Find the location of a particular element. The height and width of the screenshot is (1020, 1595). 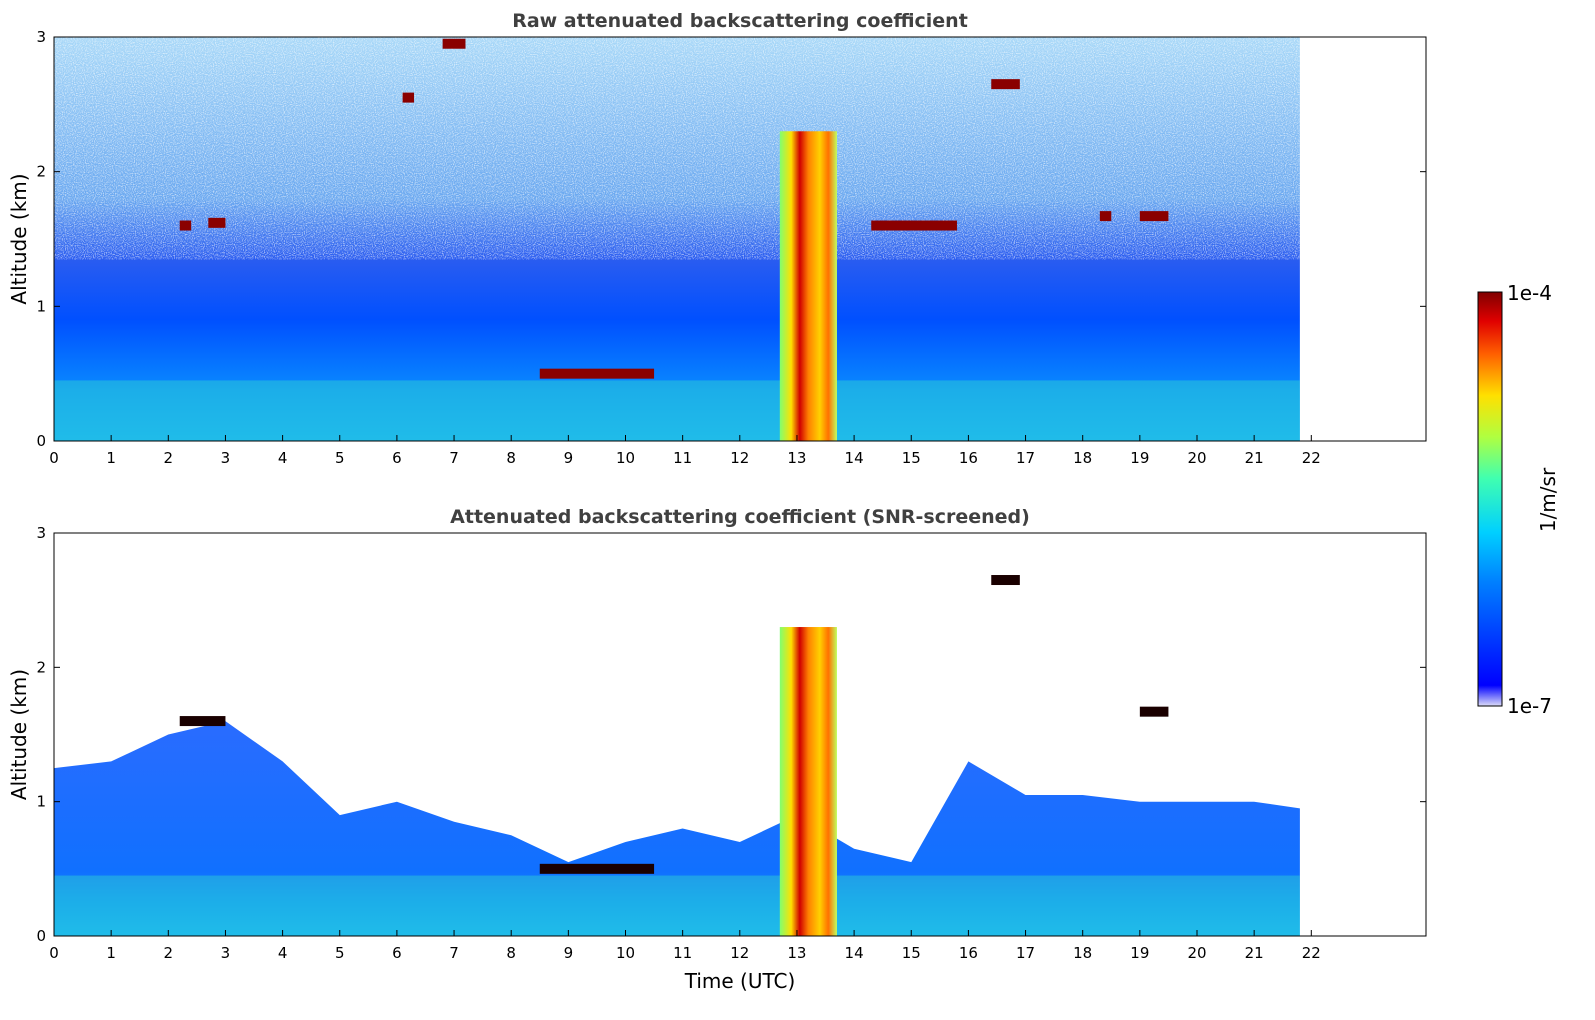

colorbar-min-label: 1e-7 is located at coordinates (1529, 706).